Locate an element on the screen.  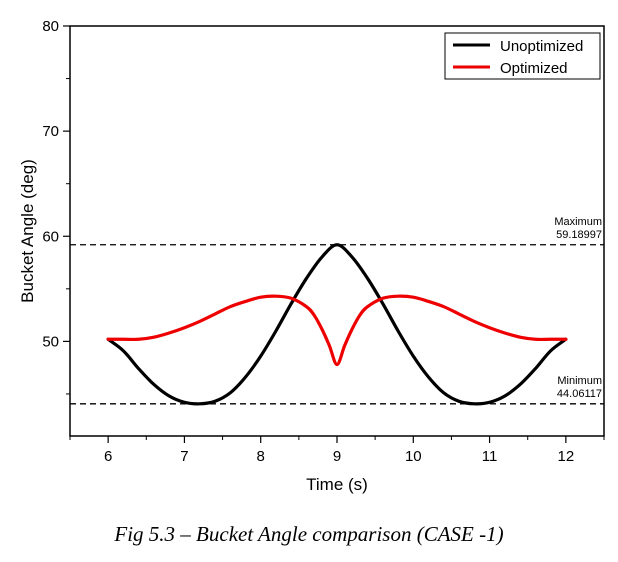
y-axis-ticks: 50 60 70 80 is located at coordinates (56, 206).